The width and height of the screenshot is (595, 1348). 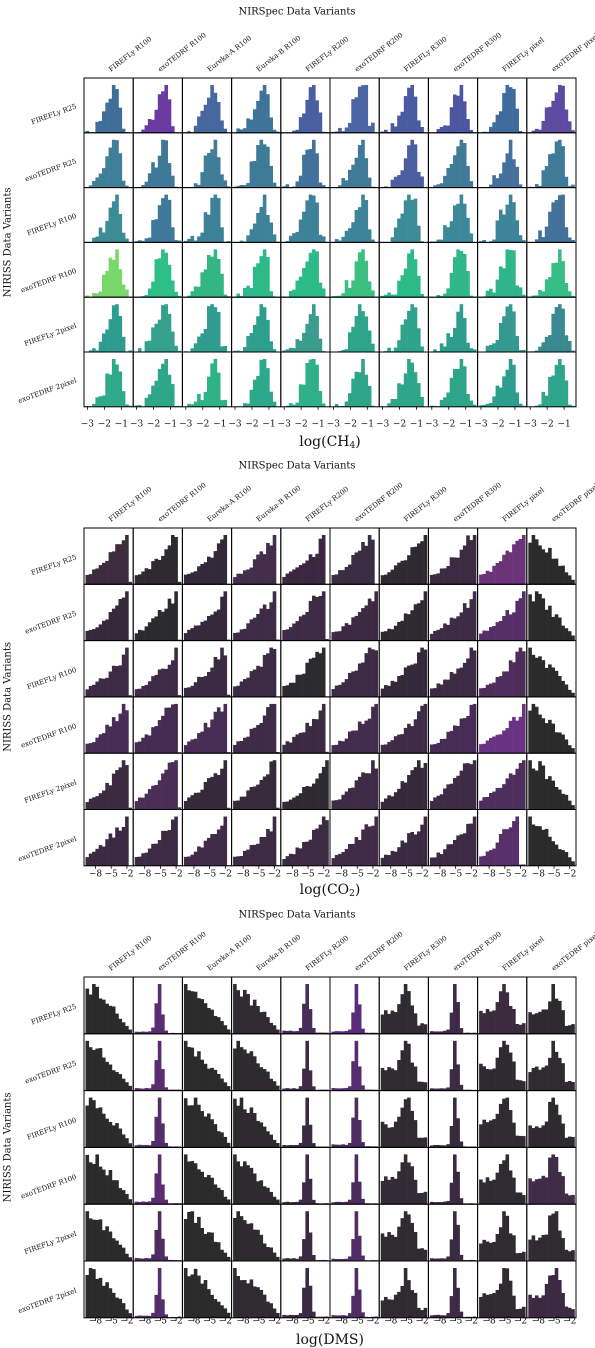 I want to click on x-tick-label: −1, so click(x=219, y=425).